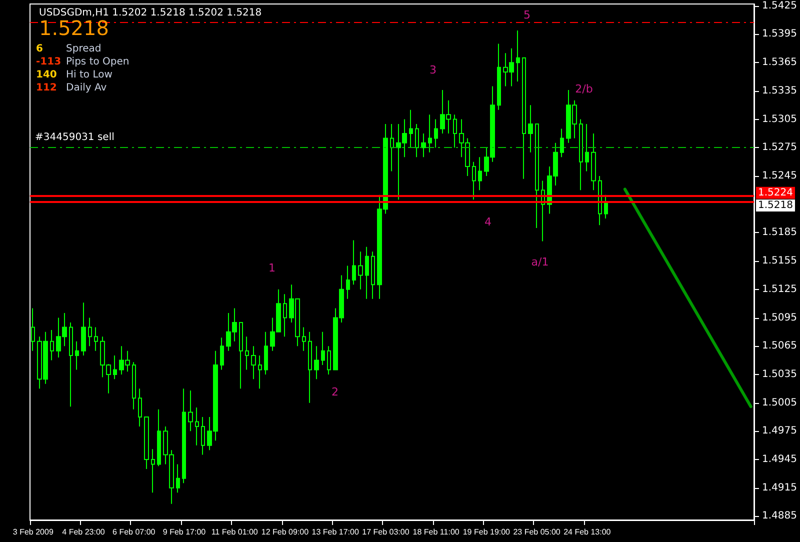  I want to click on x-tick-label: 19 Feb 19:00, so click(486, 532).